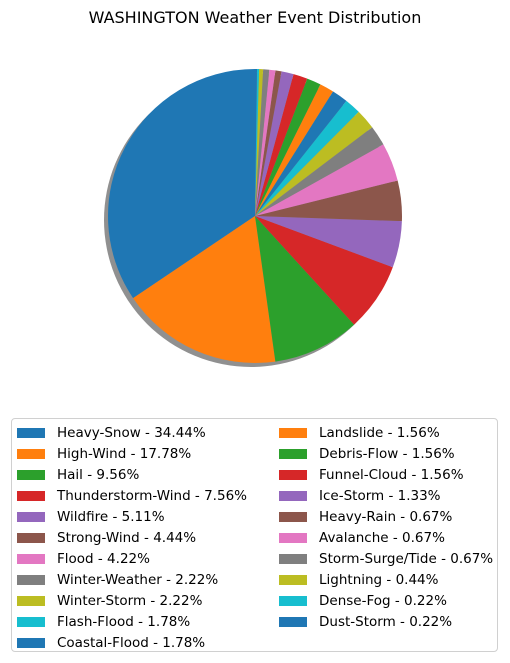 The width and height of the screenshot is (510, 663). Describe the element at coordinates (379, 579) in the screenshot. I see `legend-label: Lightning - 0.44%` at that location.